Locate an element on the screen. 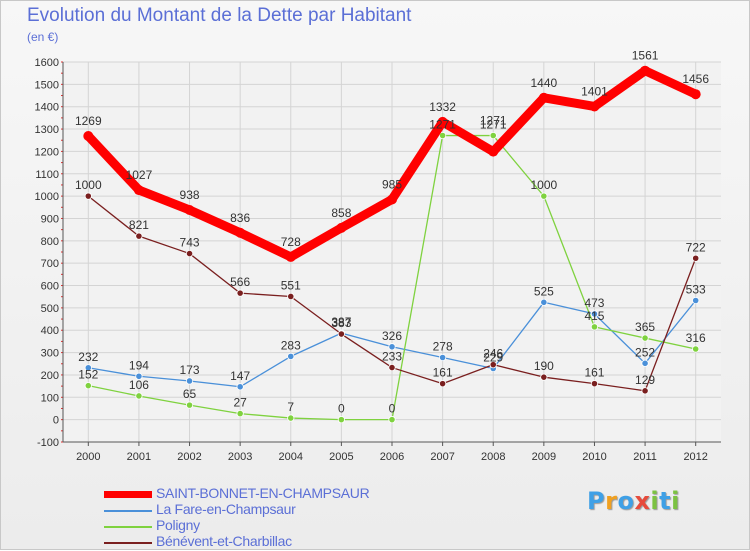 The image size is (750, 551). x-tick-label: 2006 is located at coordinates (392, 457).